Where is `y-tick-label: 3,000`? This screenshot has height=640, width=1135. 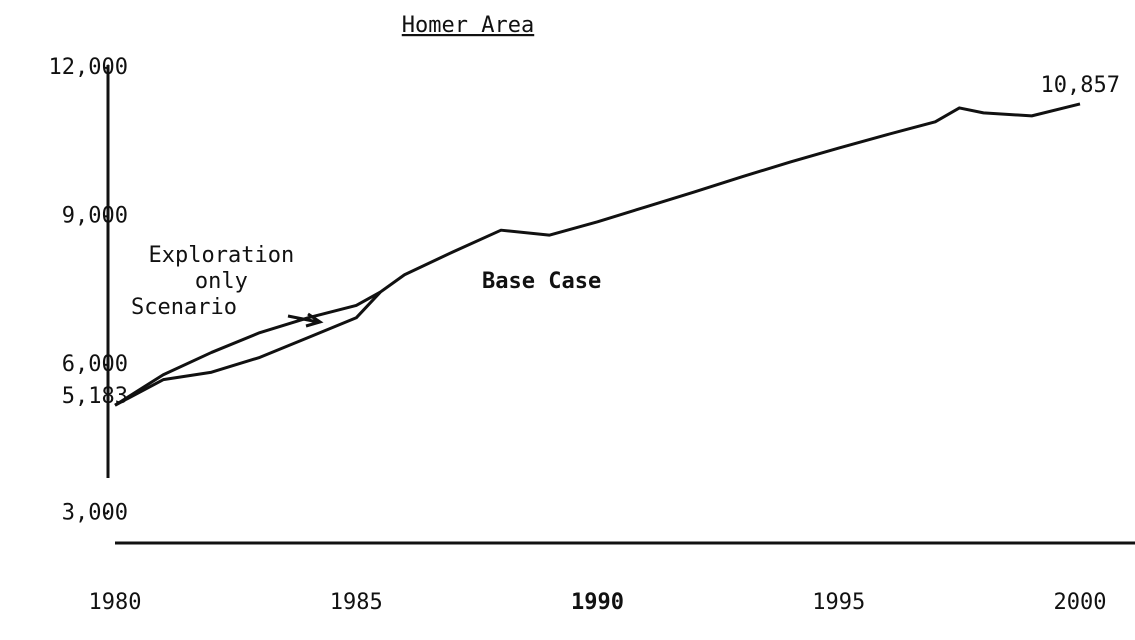
y-tick-label: 3,000 is located at coordinates (95, 512).